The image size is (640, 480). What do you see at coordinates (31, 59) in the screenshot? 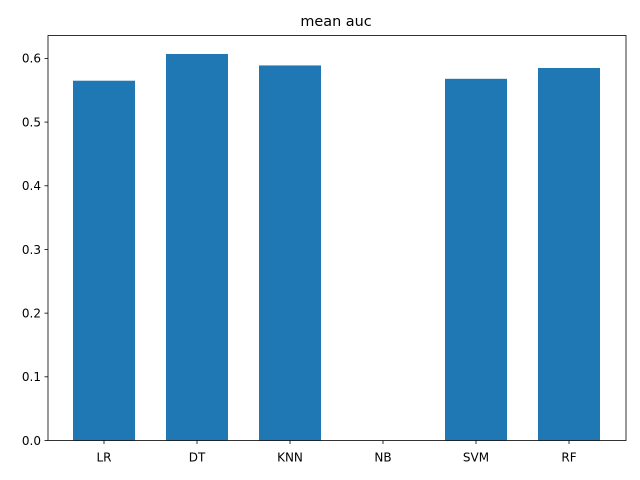
I see `y-tick-label: 0.6` at bounding box center [31, 59].